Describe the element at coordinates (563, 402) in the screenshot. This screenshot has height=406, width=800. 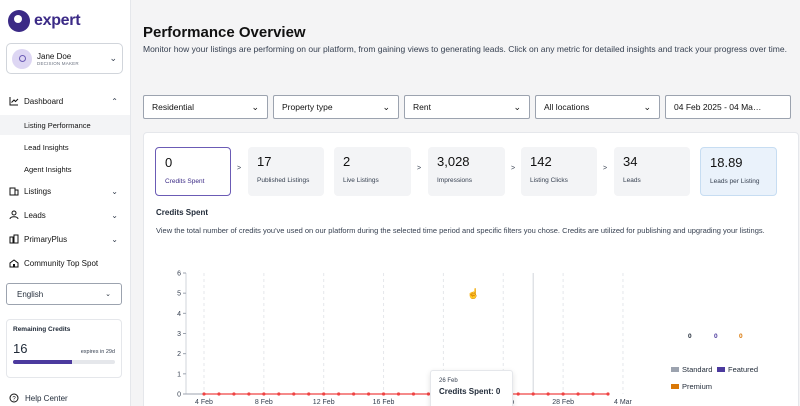
I see `x-tick-label: 28 Feb` at that location.